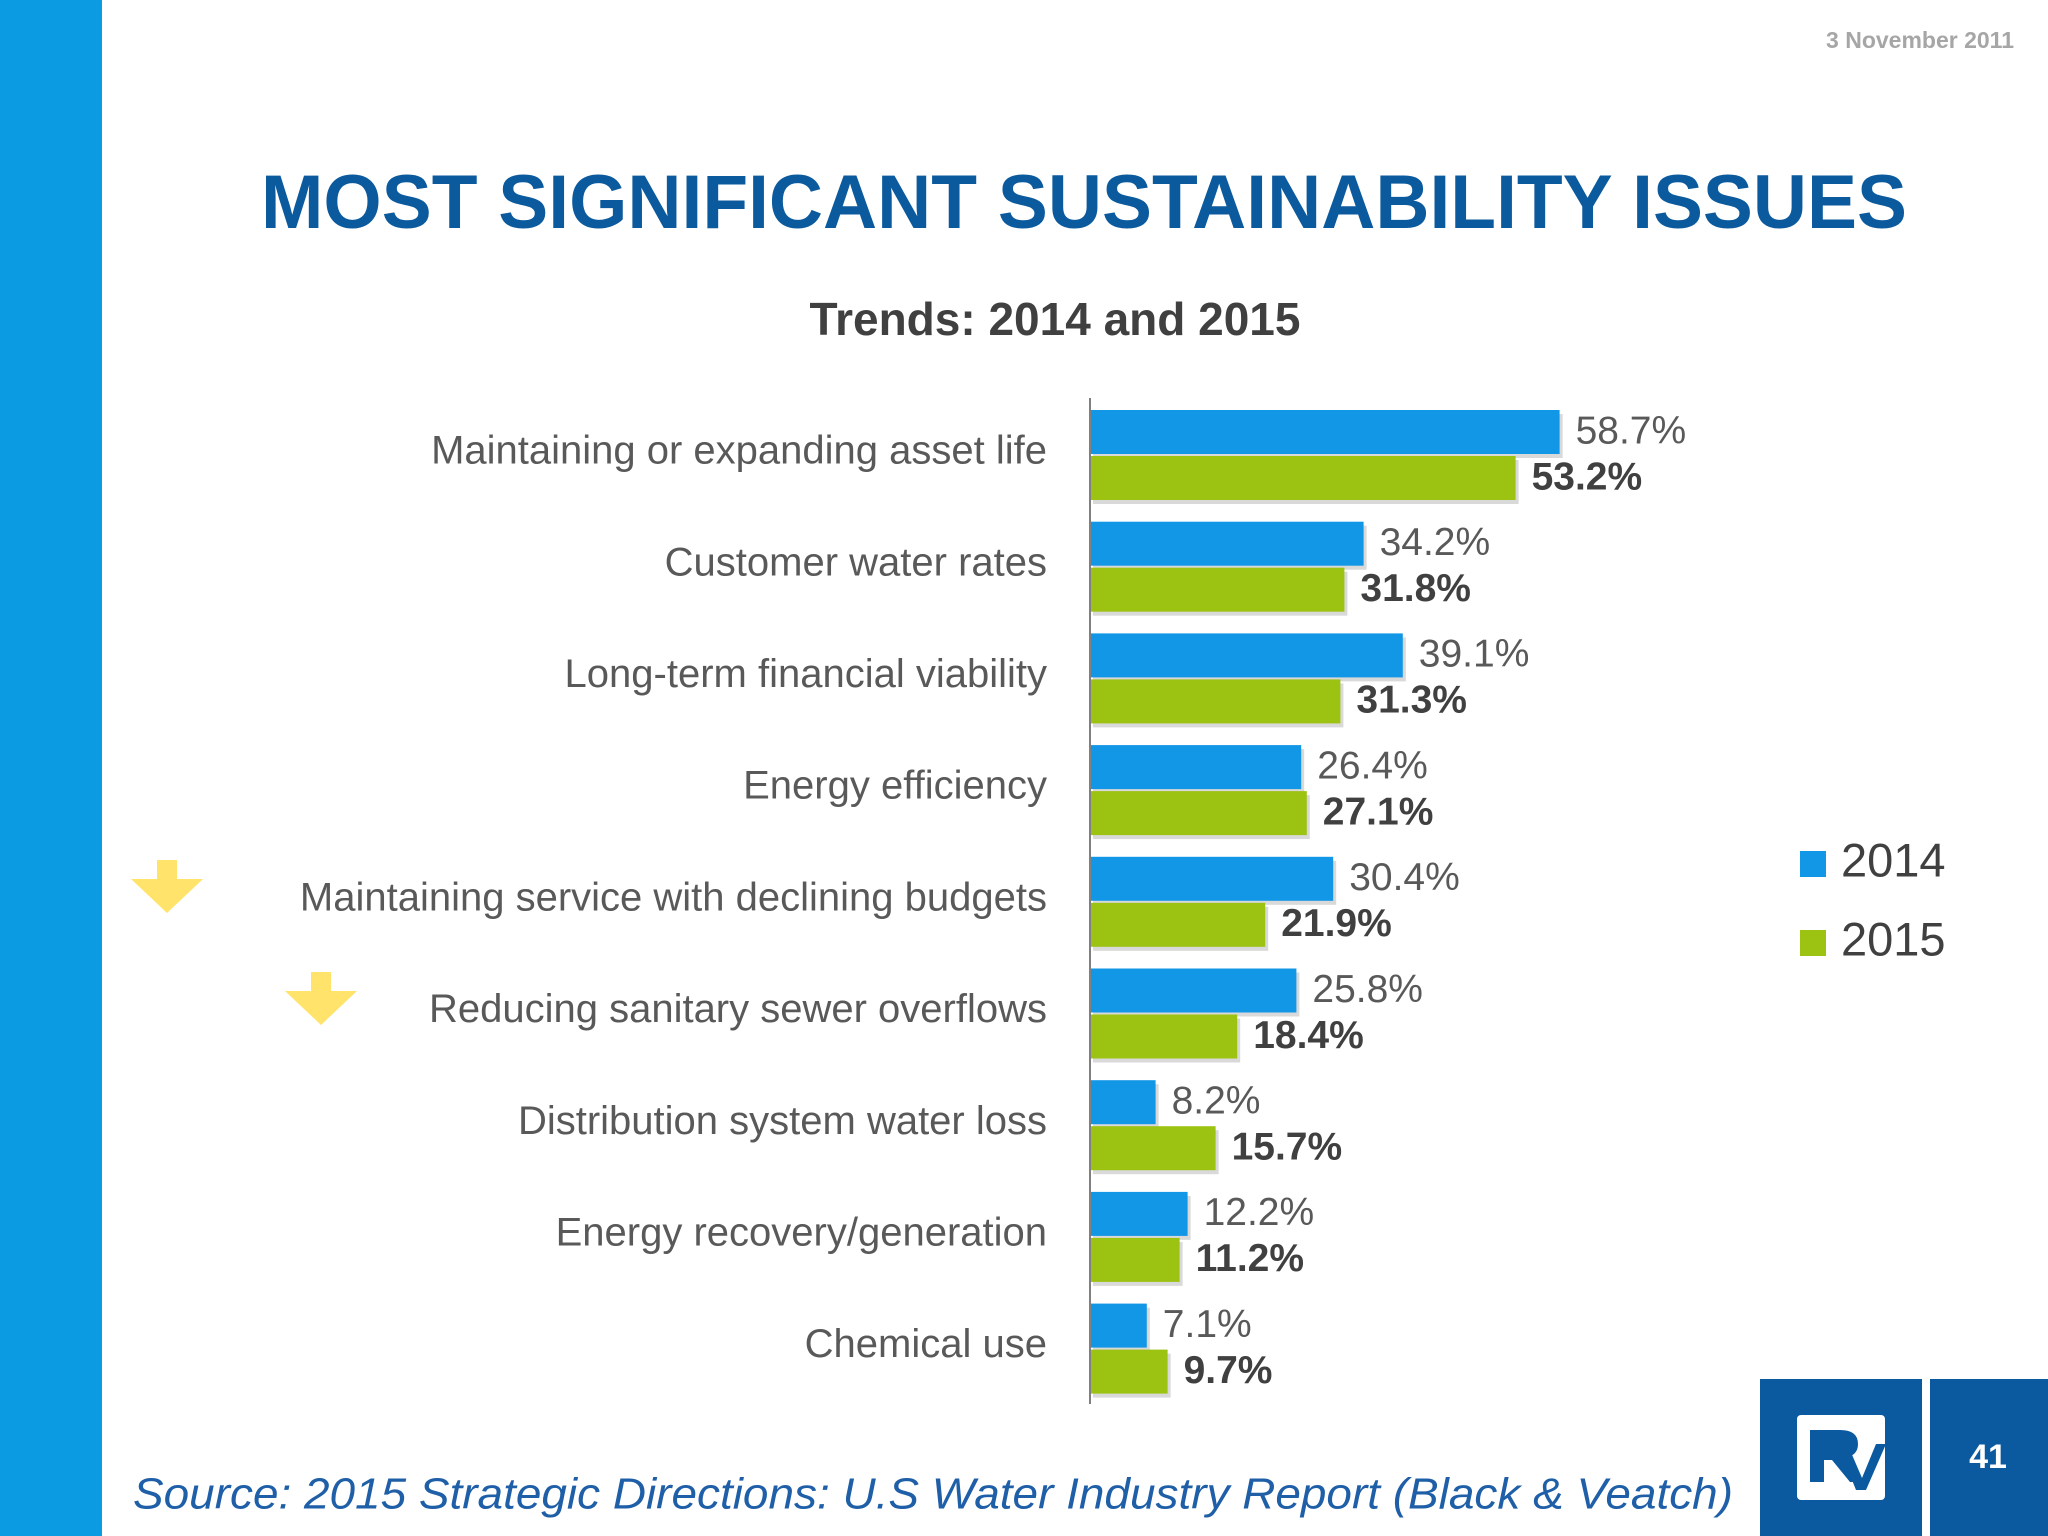 The image size is (2048, 1536). What do you see at coordinates (1084, 202) in the screenshot?
I see `slide-title: MOST SIGNIFICANT SUSTAINABILITY ISSUES` at bounding box center [1084, 202].